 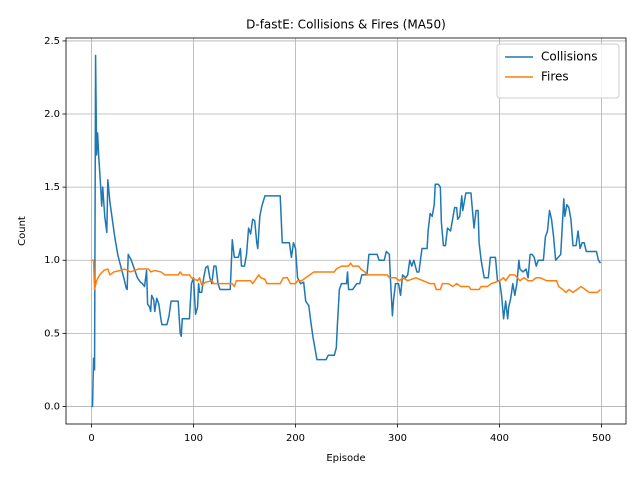 I want to click on x-tick-label: 500, so click(x=601, y=438).